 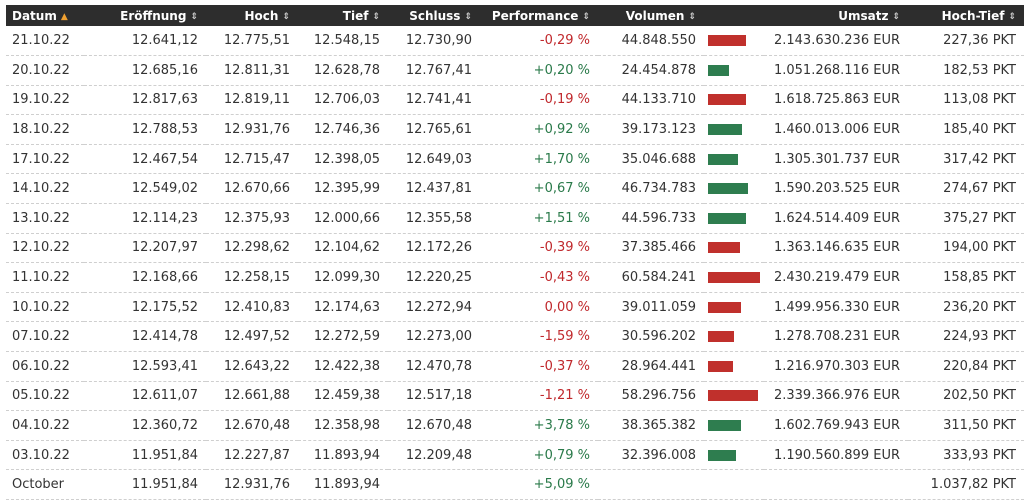 I want to click on cell-close: 12.730,90, so click(x=438, y=41).